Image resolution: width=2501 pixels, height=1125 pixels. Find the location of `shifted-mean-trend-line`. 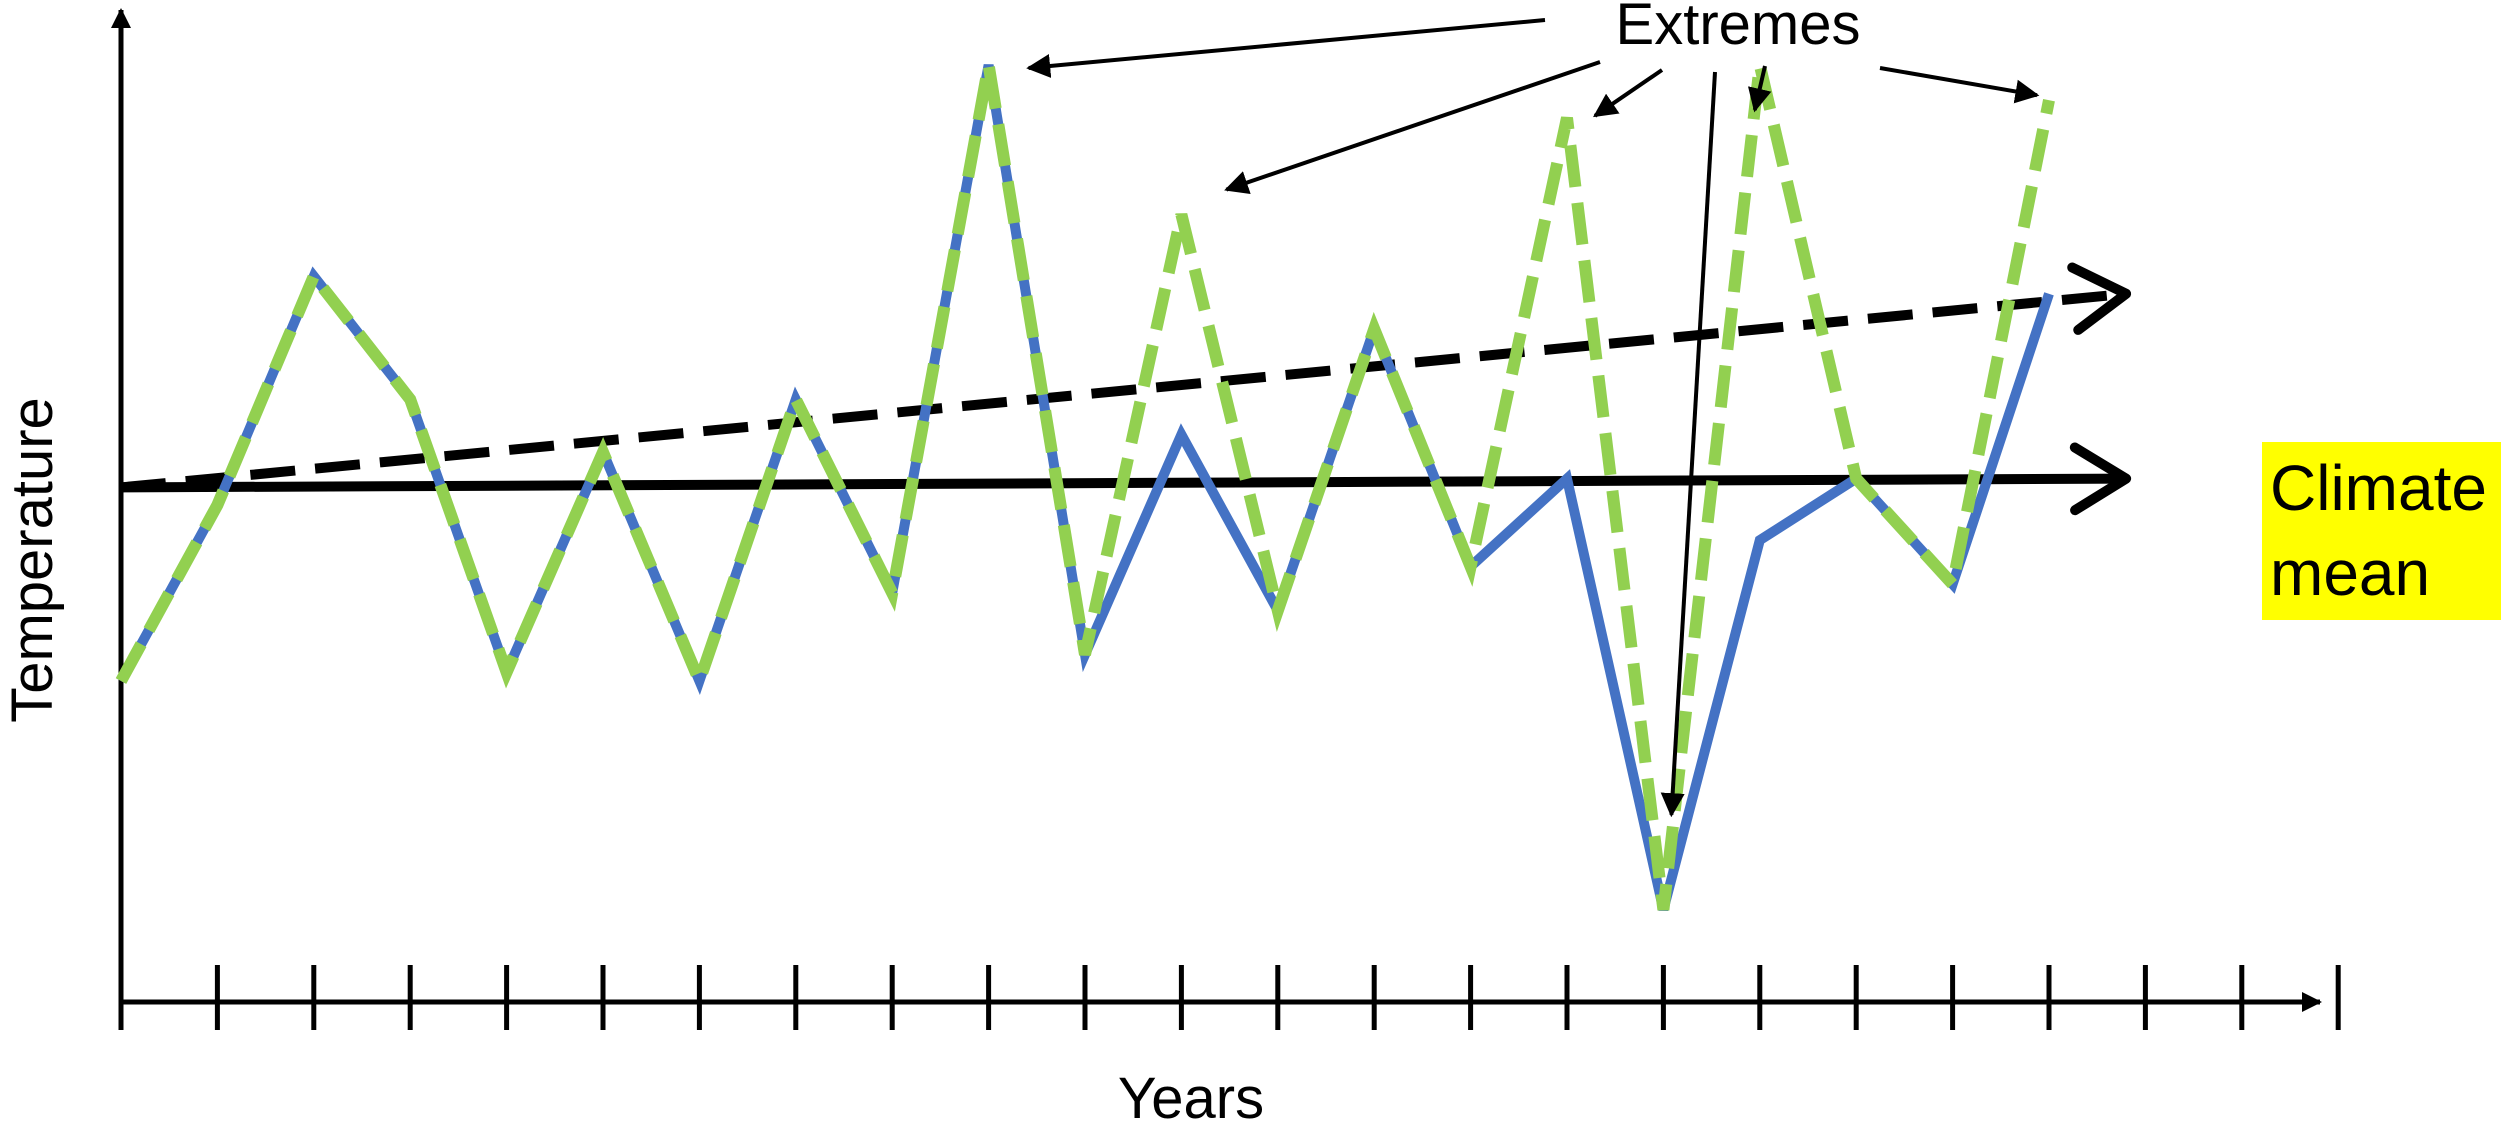

shifted-mean-trend-line is located at coordinates (1123, 390).